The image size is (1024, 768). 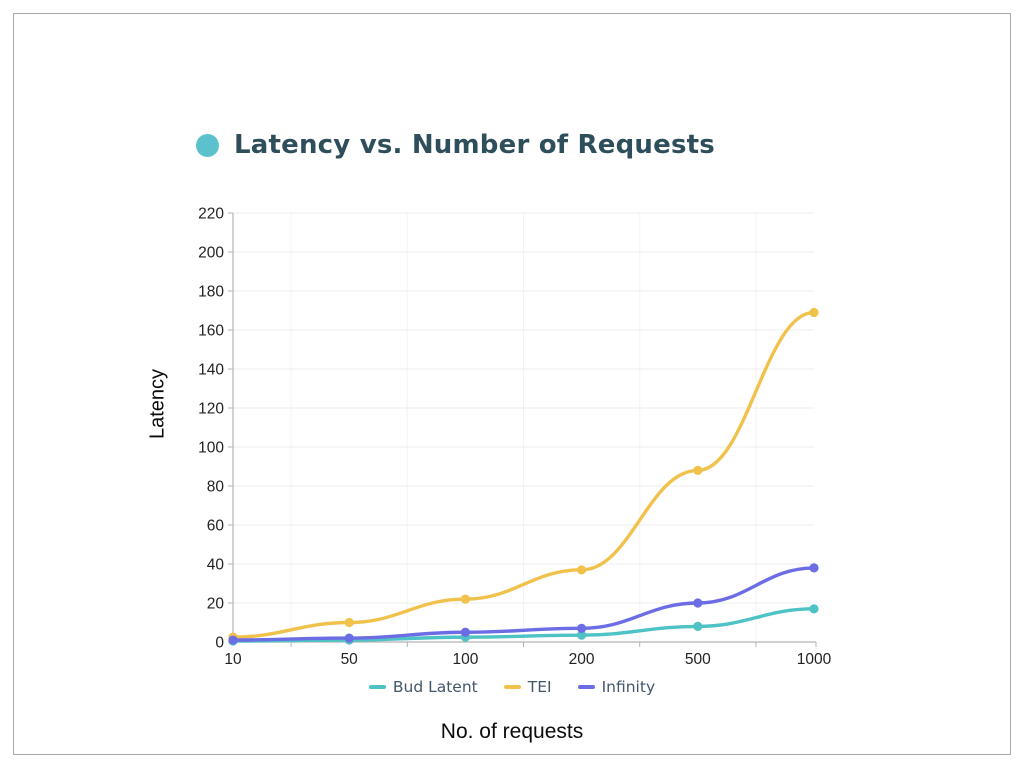 I want to click on legend-item-infinity: Infinity, so click(x=616, y=687).